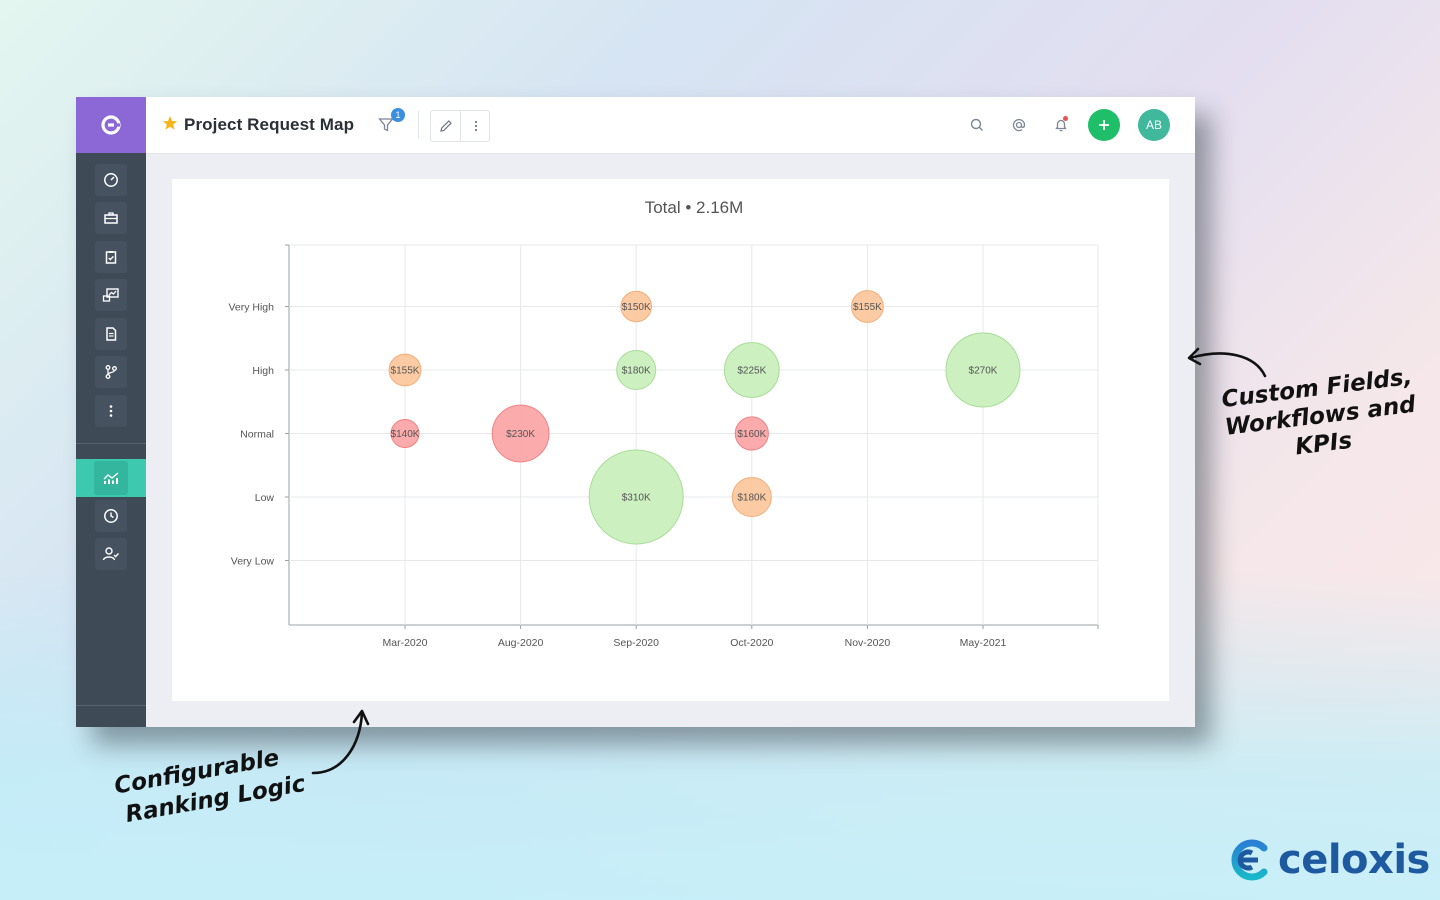 The width and height of the screenshot is (1440, 900). I want to click on filter-count-badge: 1, so click(398, 115).